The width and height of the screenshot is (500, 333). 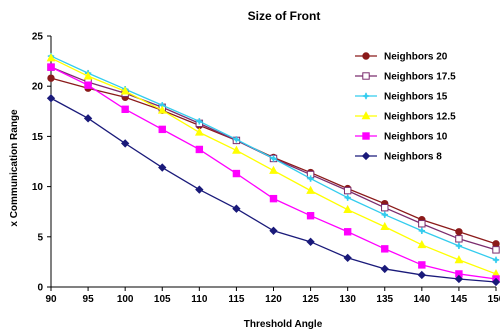 What do you see at coordinates (236, 299) in the screenshot?
I see `x-tick-label: 115` at bounding box center [236, 299].